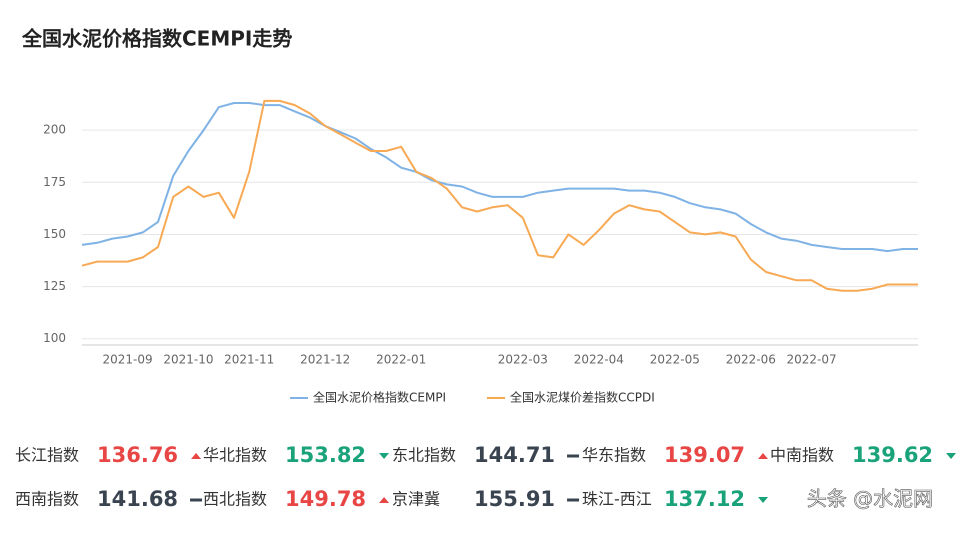 The height and width of the screenshot is (533, 957). I want to click on index-name: 西南指数, so click(47, 499).